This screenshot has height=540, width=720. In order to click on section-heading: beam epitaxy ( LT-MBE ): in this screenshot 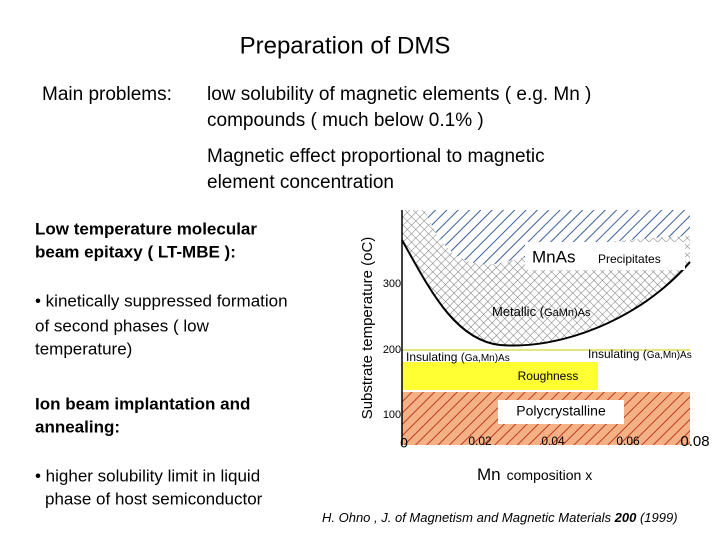, I will do `click(135, 251)`.